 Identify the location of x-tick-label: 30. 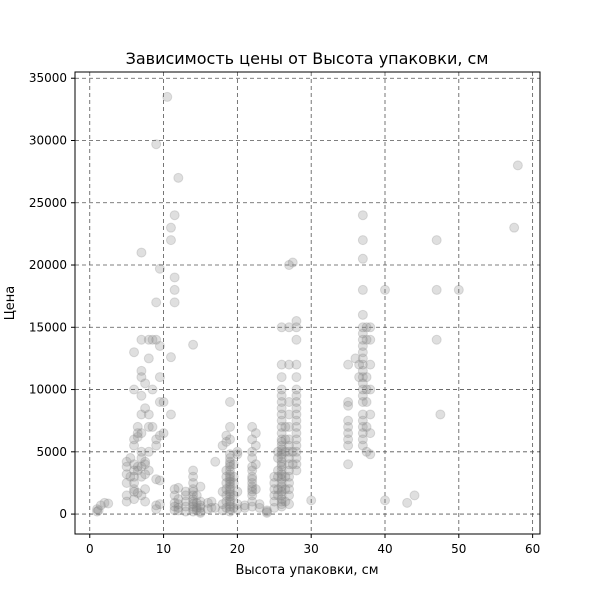
(311, 549).